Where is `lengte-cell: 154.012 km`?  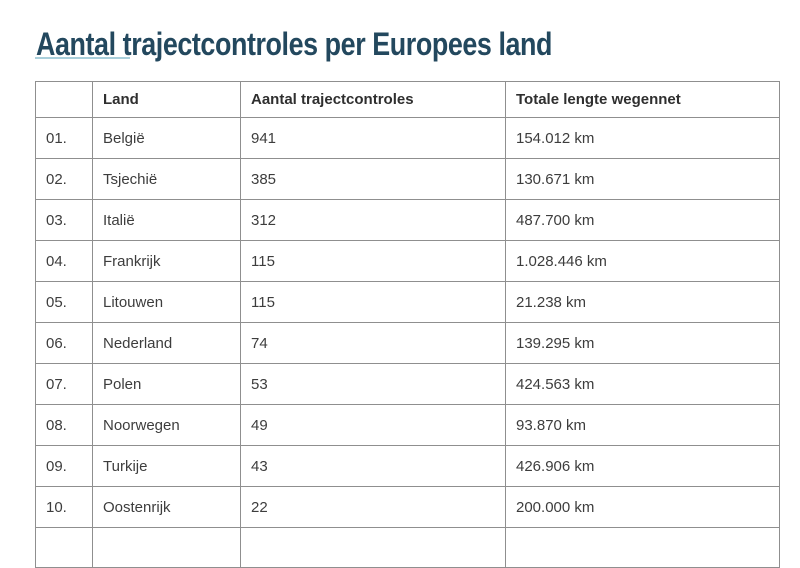
lengte-cell: 154.012 km is located at coordinates (642, 138).